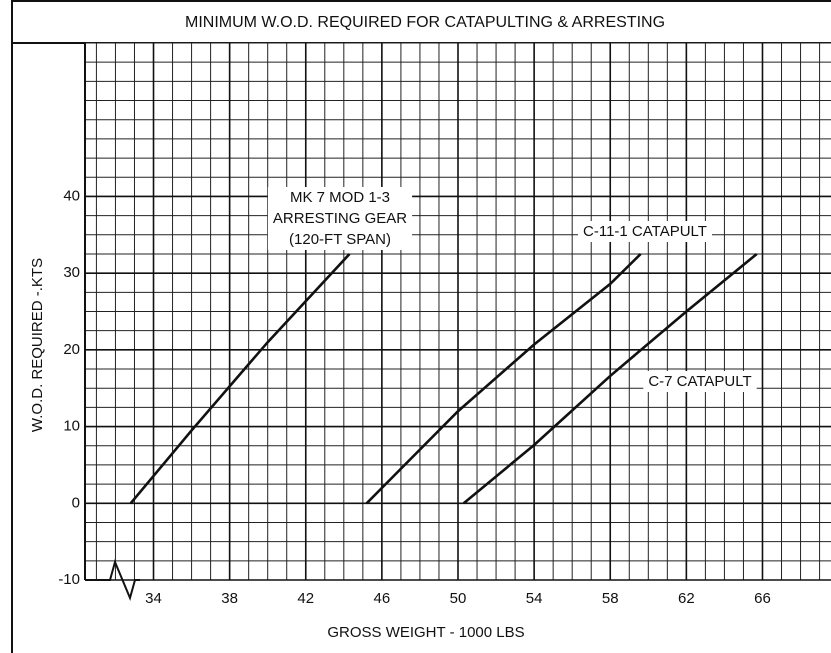 The width and height of the screenshot is (831, 653). What do you see at coordinates (71, 195) in the screenshot?
I see `y-tick-label: 40` at bounding box center [71, 195].